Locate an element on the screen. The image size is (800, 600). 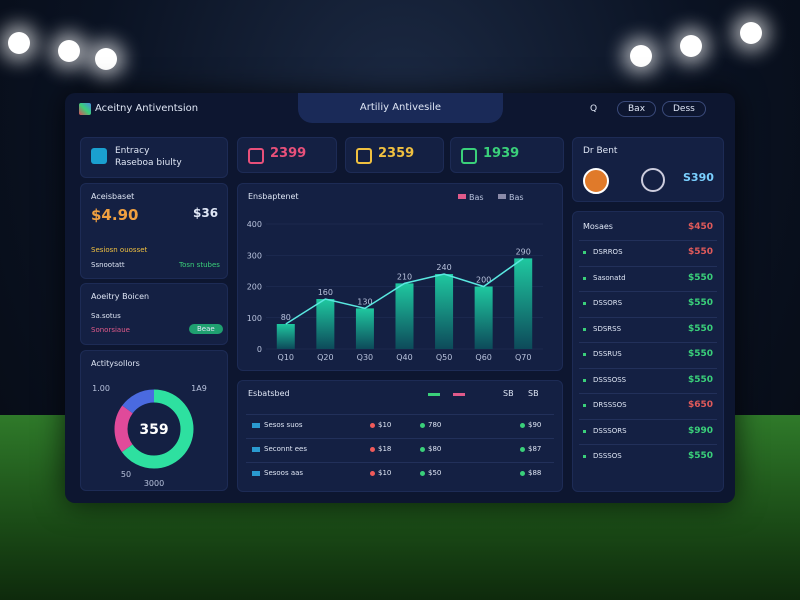
list-name: SDSRSS is located at coordinates (607, 328).